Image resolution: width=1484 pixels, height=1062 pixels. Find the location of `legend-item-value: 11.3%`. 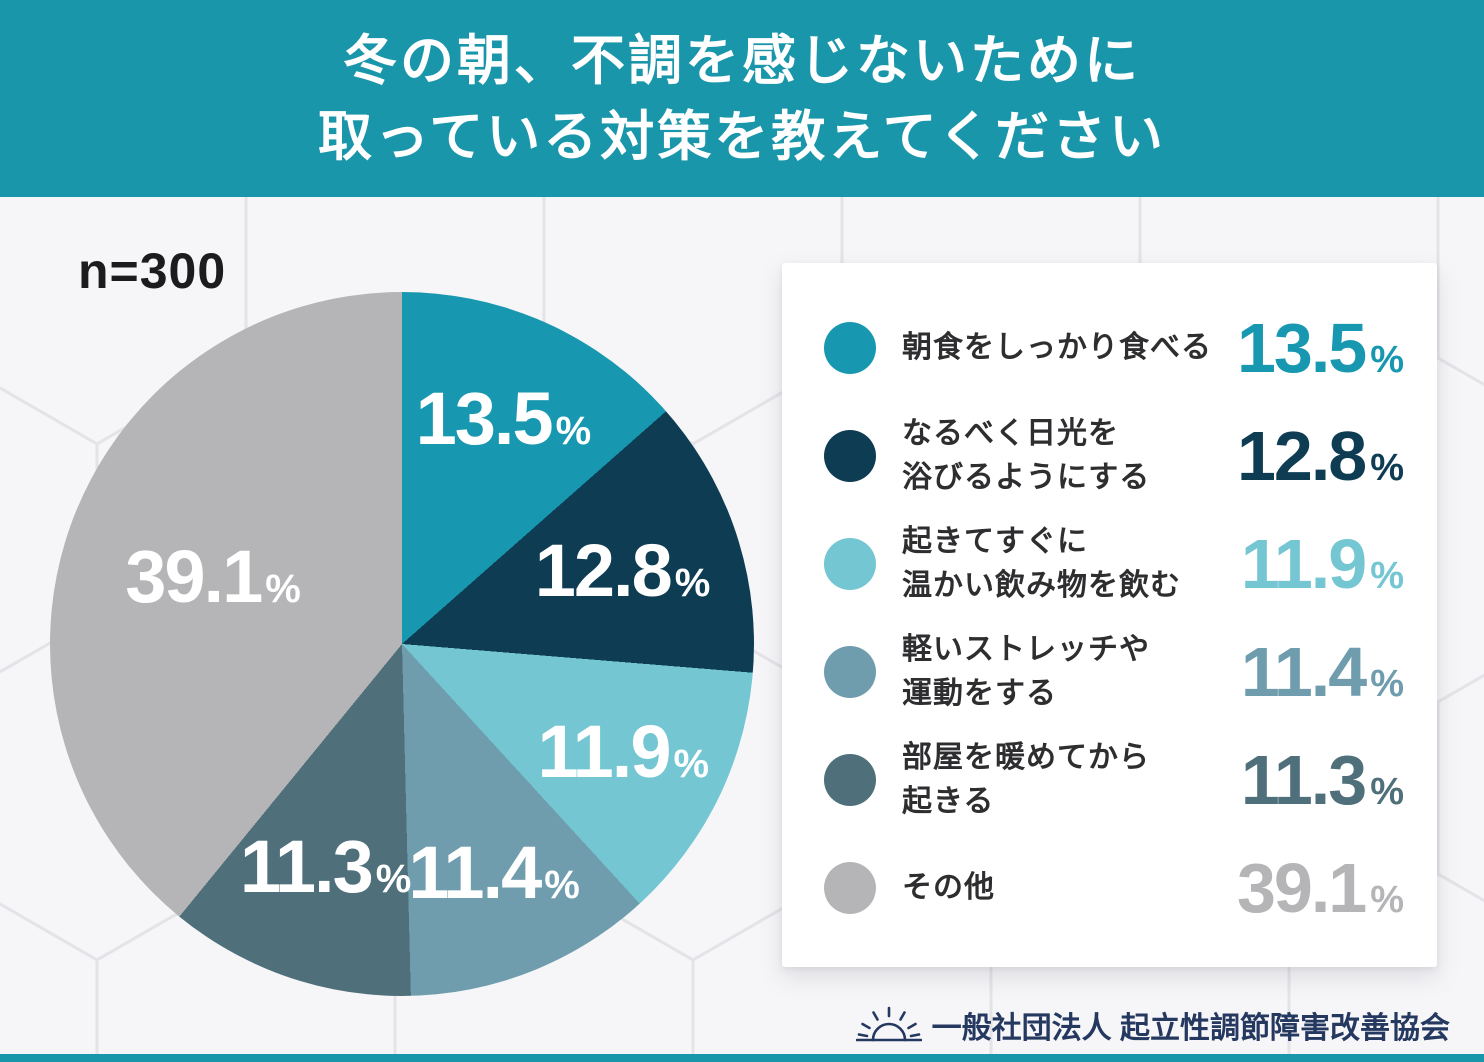

legend-item-value: 11.3% is located at coordinates (1322, 780).